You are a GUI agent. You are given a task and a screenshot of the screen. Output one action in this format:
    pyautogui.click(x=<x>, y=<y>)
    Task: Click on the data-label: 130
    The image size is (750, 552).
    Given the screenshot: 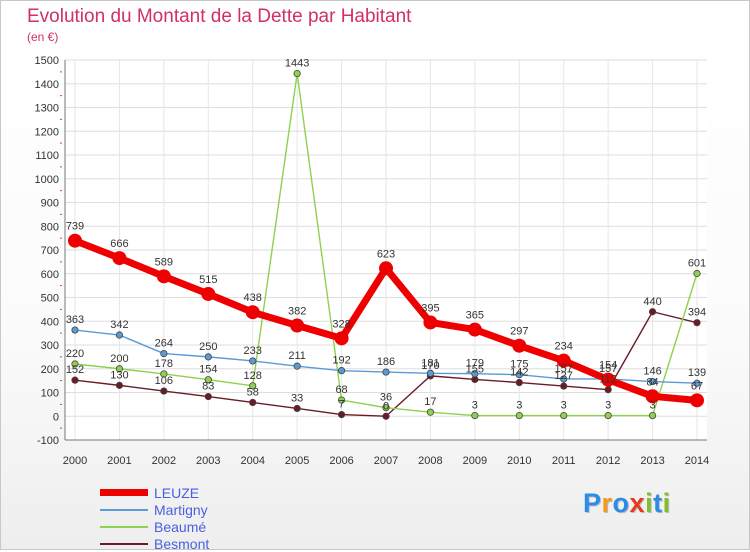 What is the action you would take?
    pyautogui.click(x=119, y=375)
    